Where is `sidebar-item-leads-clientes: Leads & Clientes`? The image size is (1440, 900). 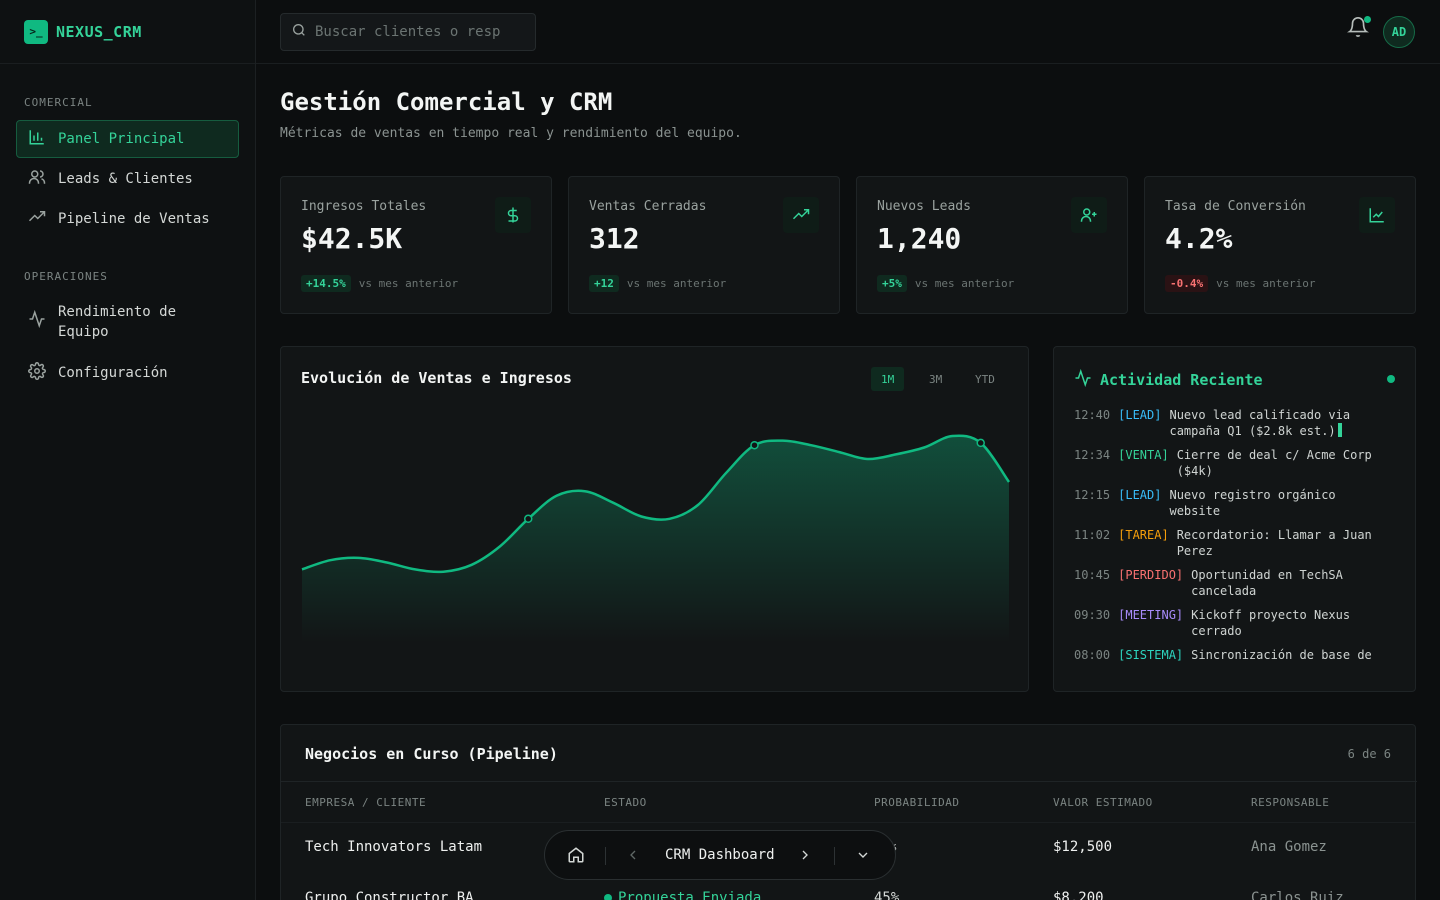
sidebar-item-leads-clientes: Leads & Clientes is located at coordinates (127, 179).